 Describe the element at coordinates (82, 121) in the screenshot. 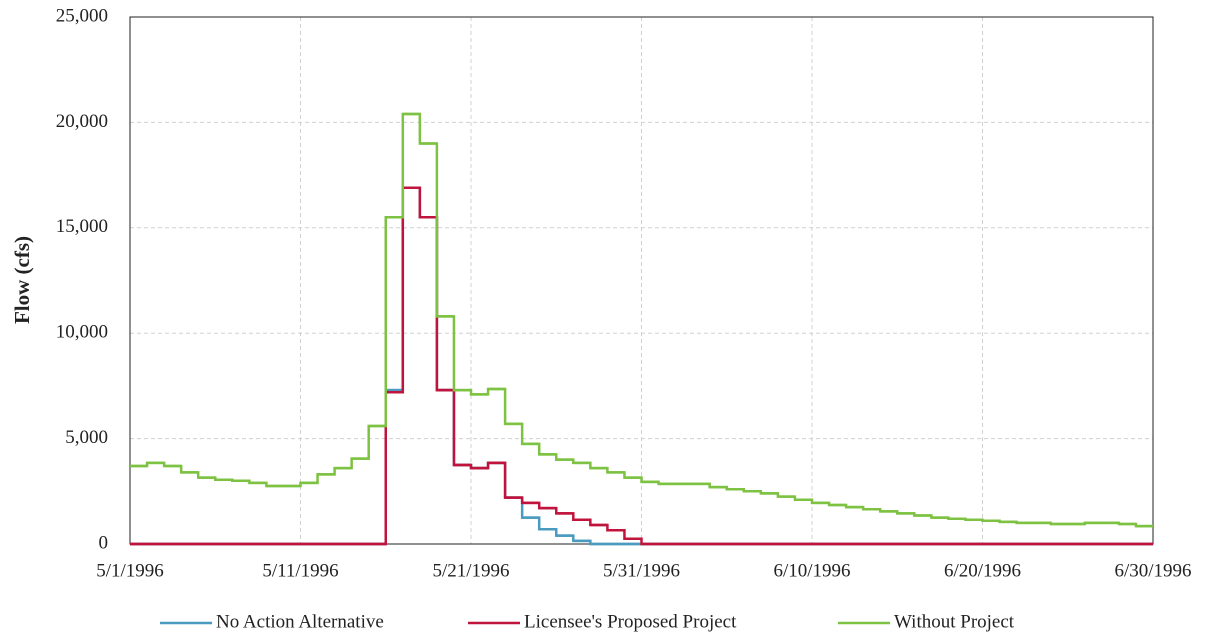

I see `y-tick-label: 20,000` at that location.